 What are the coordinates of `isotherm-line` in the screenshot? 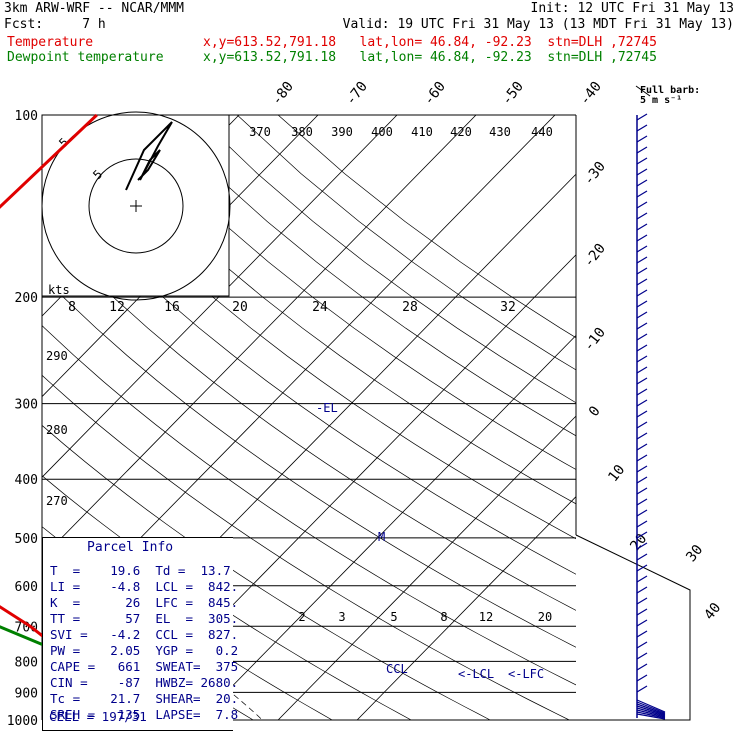 It's located at (466, 608).